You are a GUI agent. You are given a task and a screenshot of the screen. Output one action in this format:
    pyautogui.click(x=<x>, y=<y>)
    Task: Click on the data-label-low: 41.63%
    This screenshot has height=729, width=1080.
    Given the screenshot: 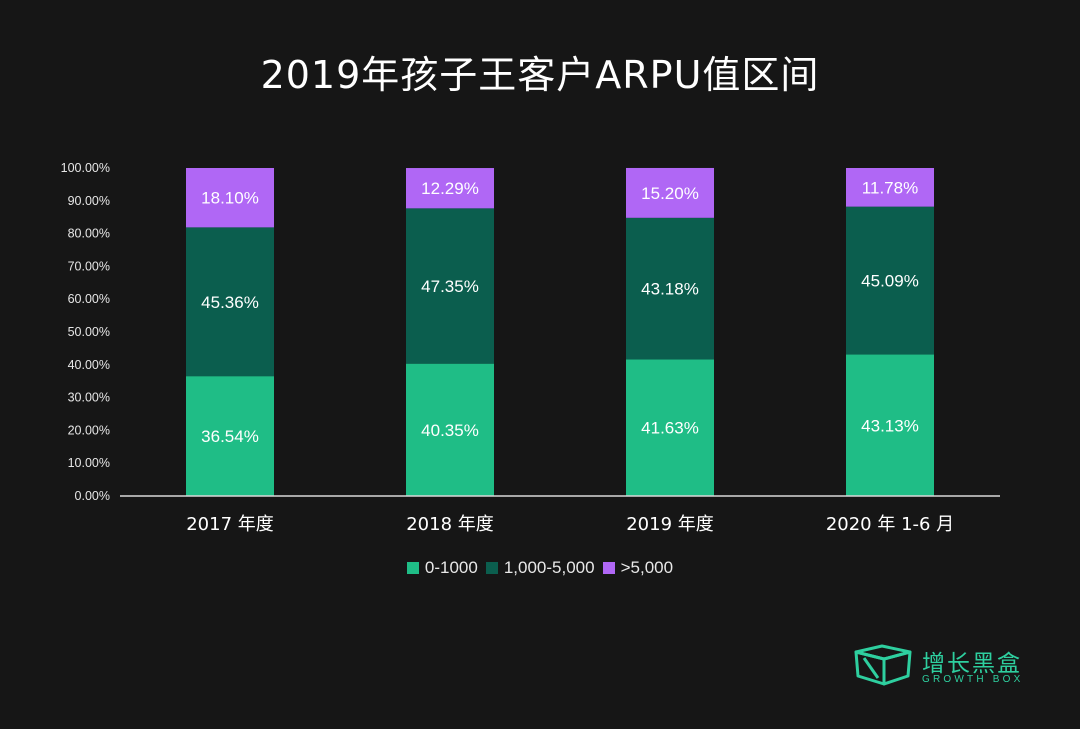 What is the action you would take?
    pyautogui.click(x=670, y=428)
    